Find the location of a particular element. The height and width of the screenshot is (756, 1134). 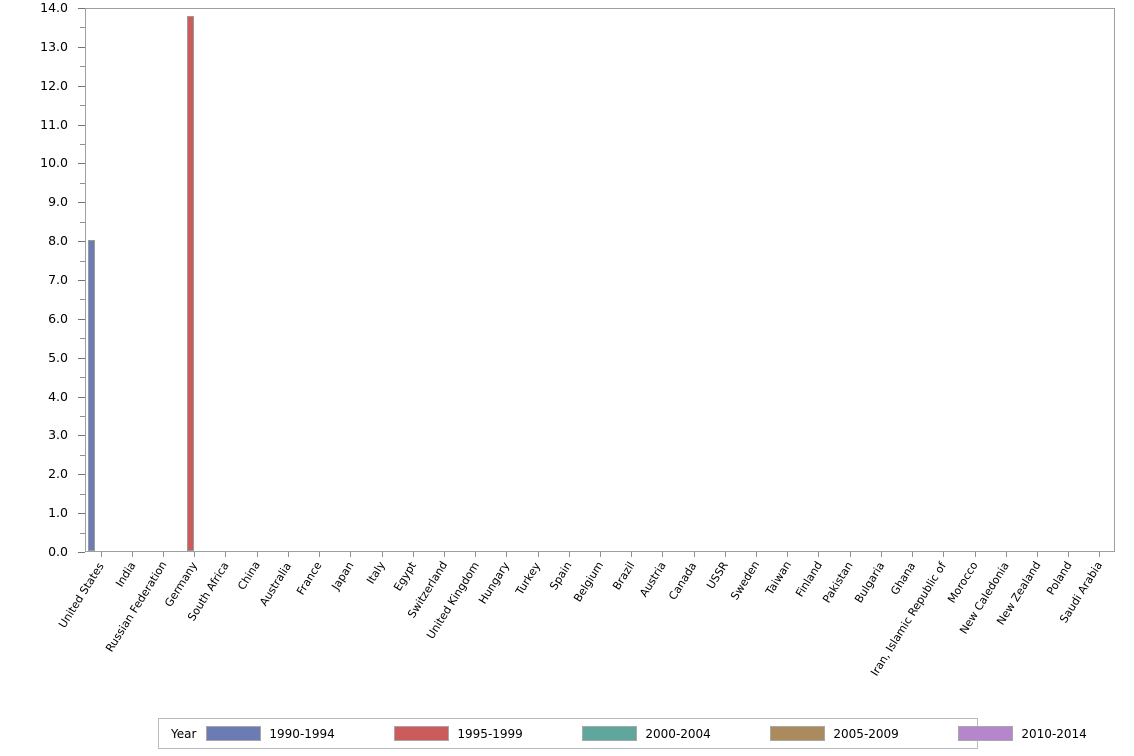

x-axis-tick-label: France is located at coordinates (310, 578).